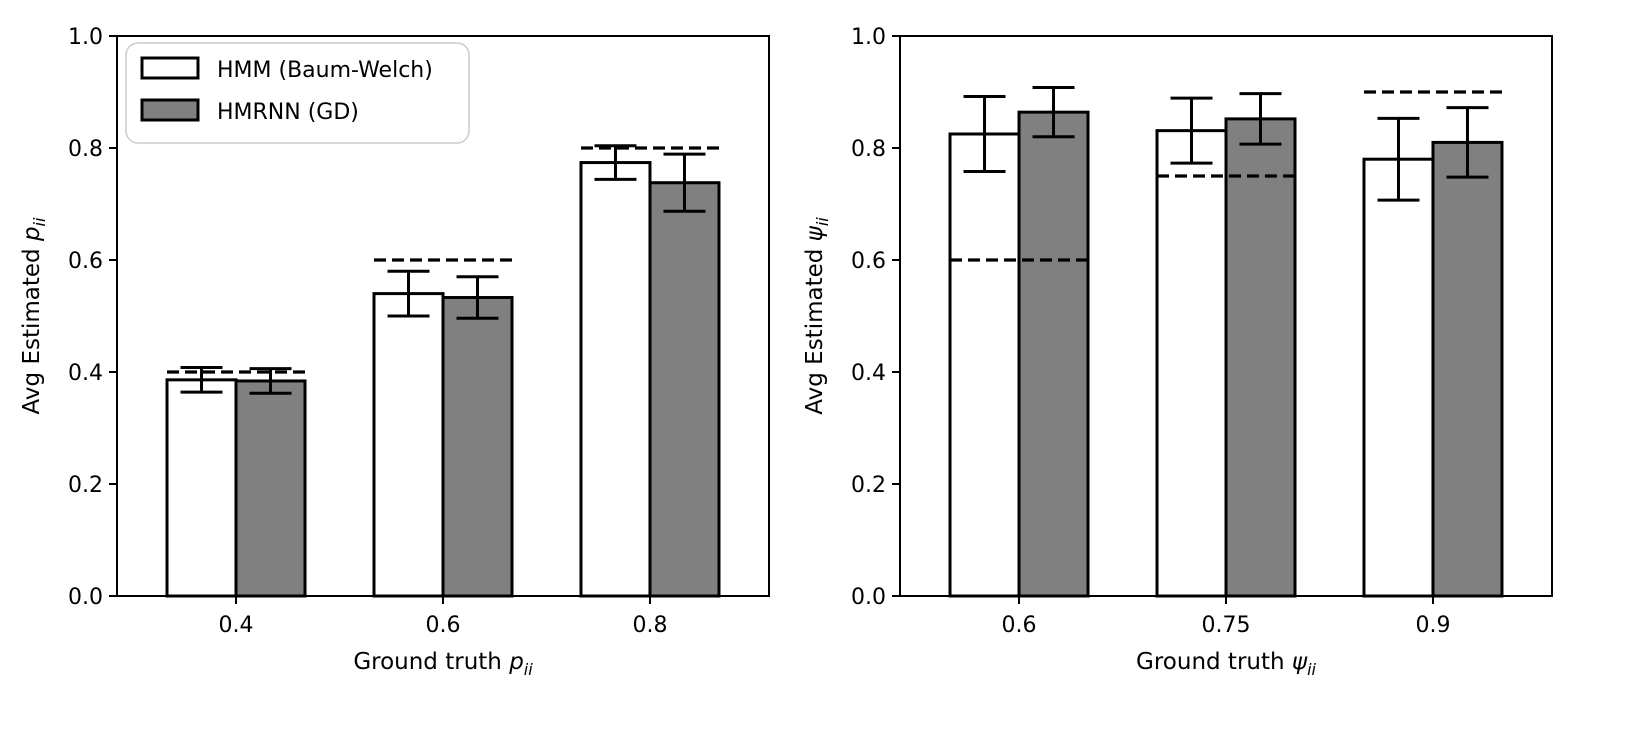 This screenshot has width=1640, height=731. Describe the element at coordinates (649, 625) in the screenshot. I see `x-tick-label: 0.8` at that location.